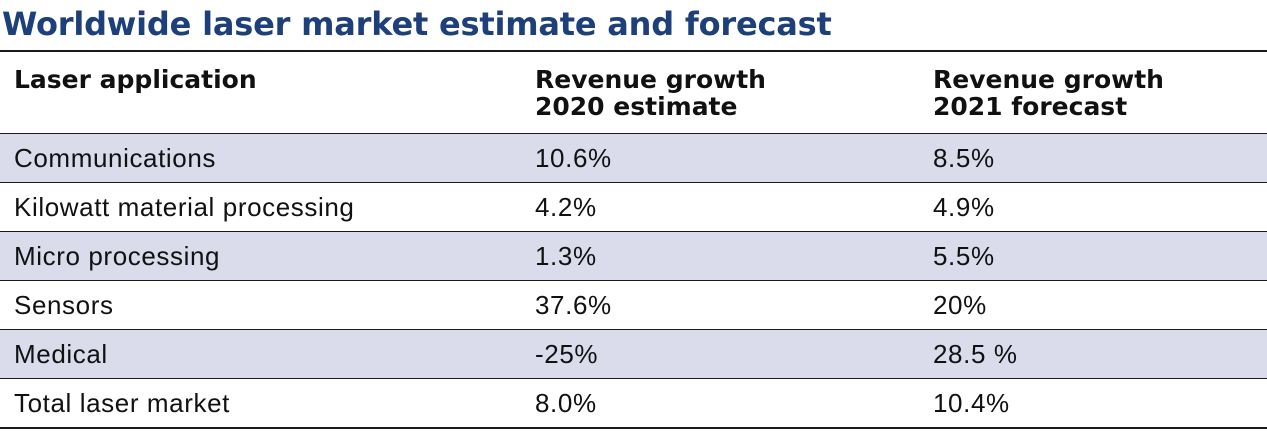  I want to click on application-cell: Total laser market, so click(122, 403).